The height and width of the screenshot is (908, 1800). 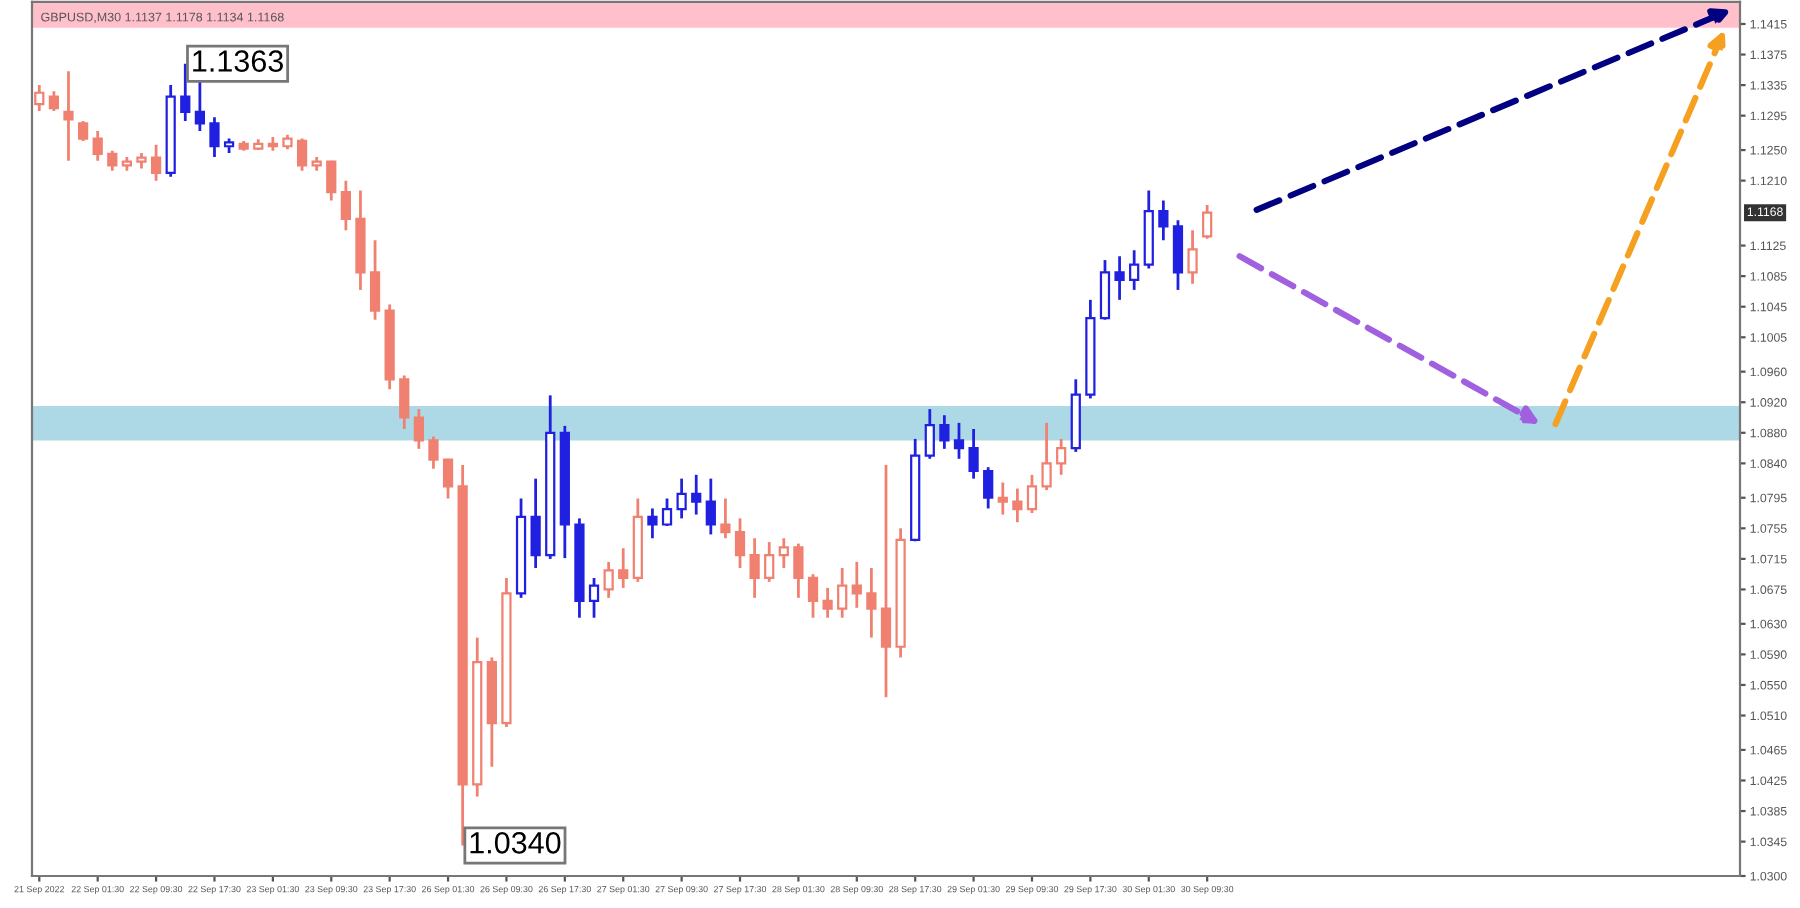 What do you see at coordinates (238, 61) in the screenshot?
I see `annotation: 1.1363` at bounding box center [238, 61].